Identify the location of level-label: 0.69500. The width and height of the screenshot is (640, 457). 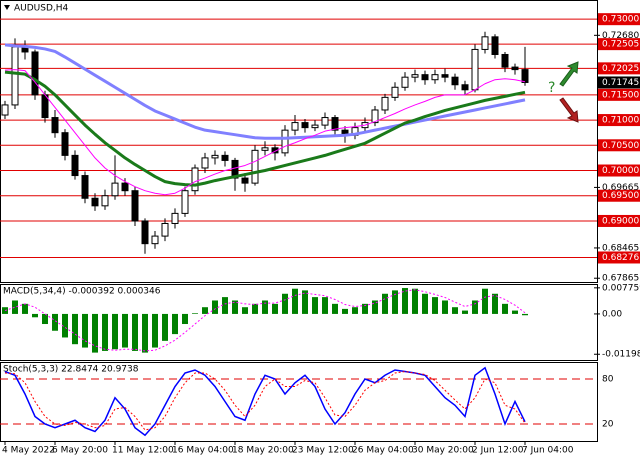
(620, 196).